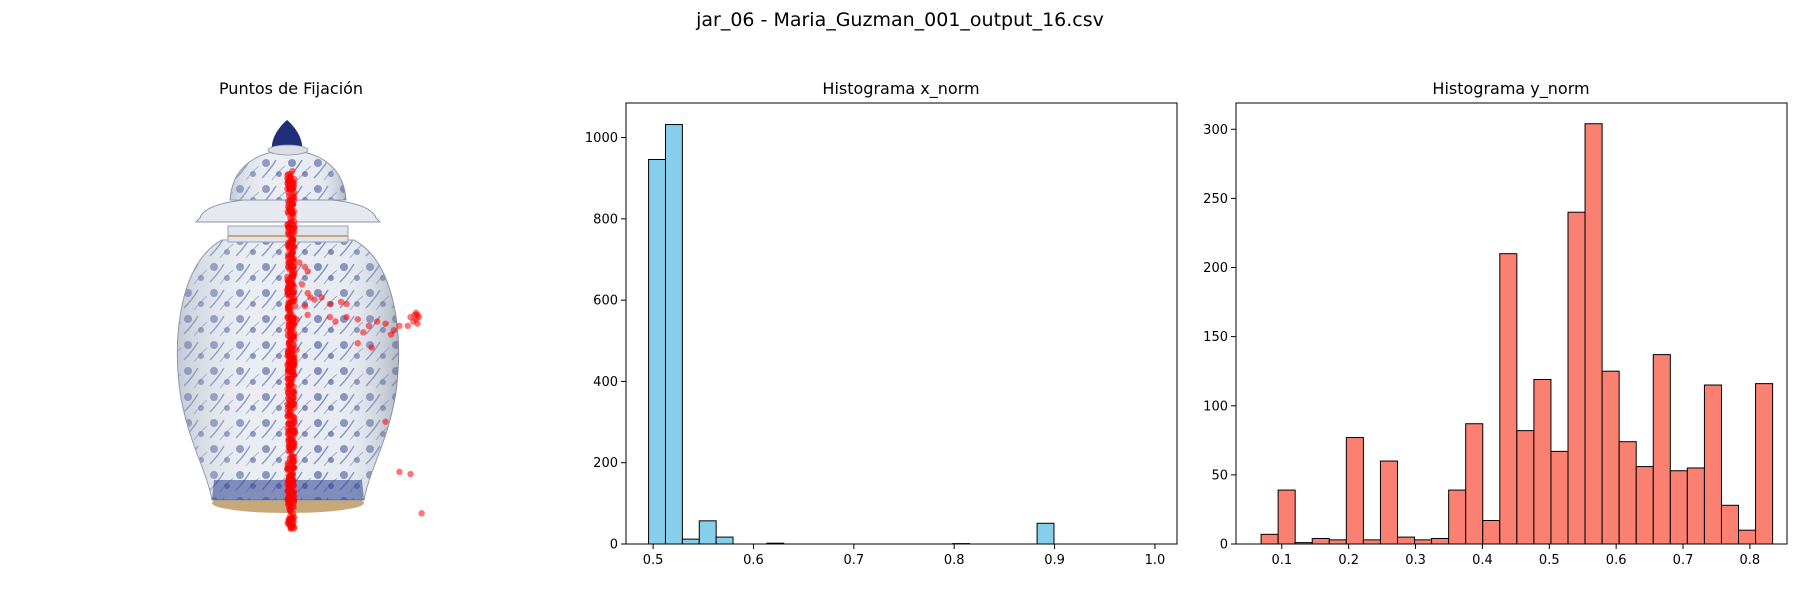 The height and width of the screenshot is (600, 1800). Describe the element at coordinates (1155, 560) in the screenshot. I see `x-tick-label: 1.0` at that location.